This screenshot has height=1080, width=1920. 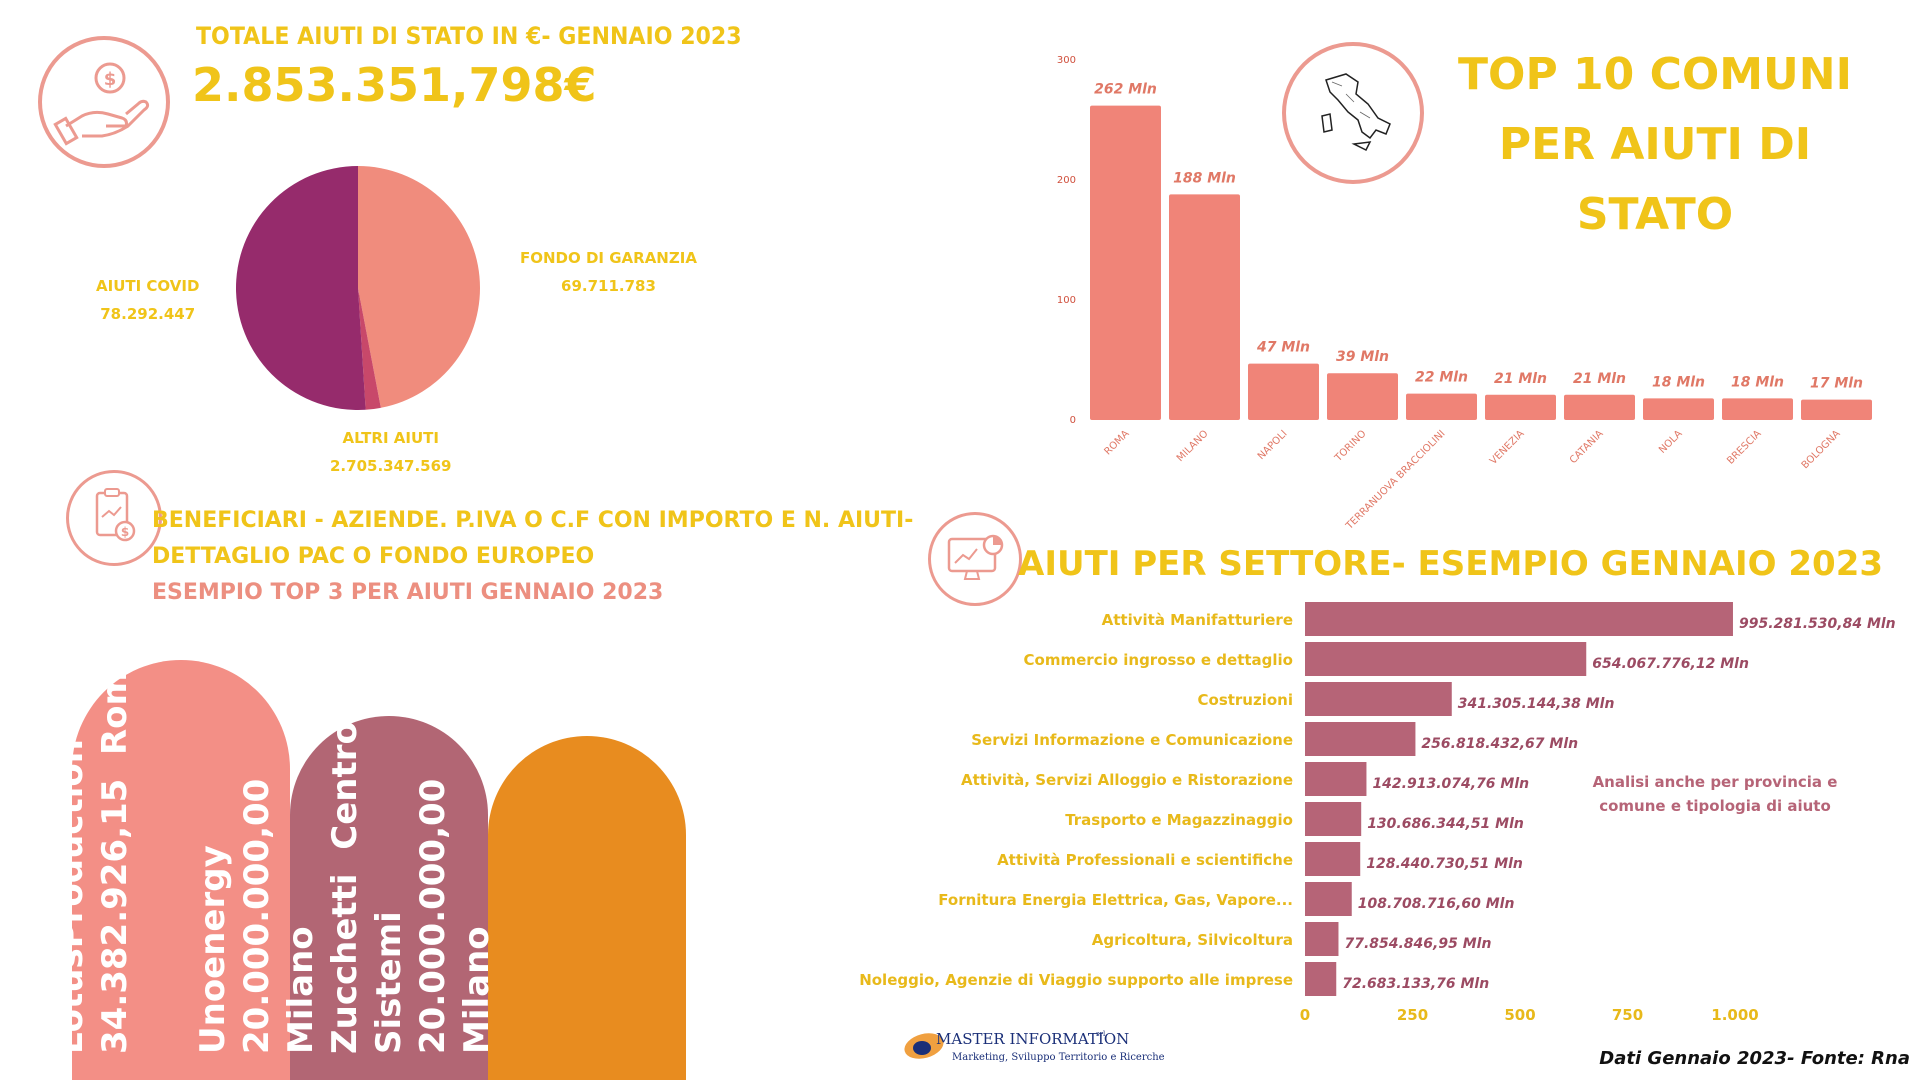 I want to click on pie-chart, so click(x=357, y=288).